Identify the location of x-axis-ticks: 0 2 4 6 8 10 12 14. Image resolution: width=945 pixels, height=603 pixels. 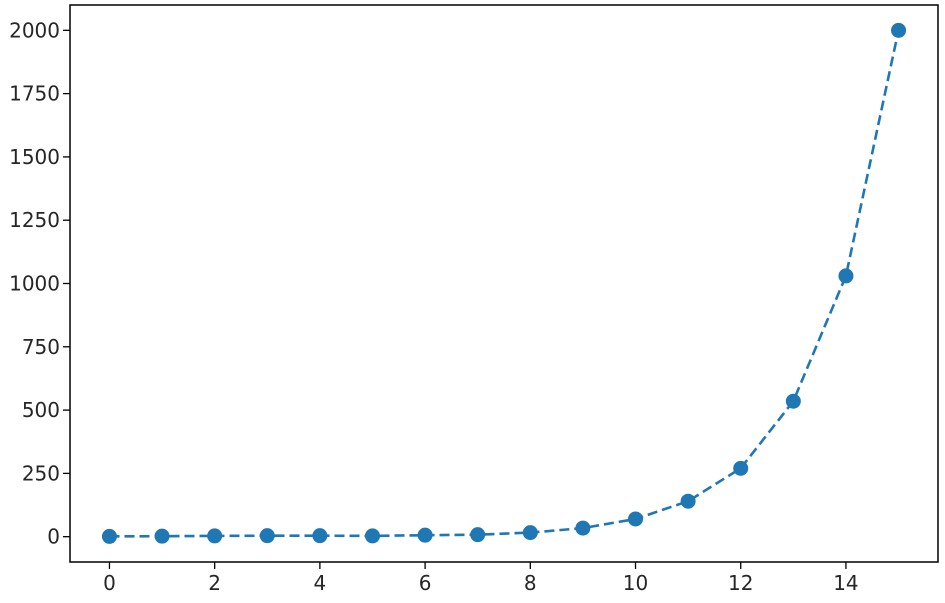
(481, 578).